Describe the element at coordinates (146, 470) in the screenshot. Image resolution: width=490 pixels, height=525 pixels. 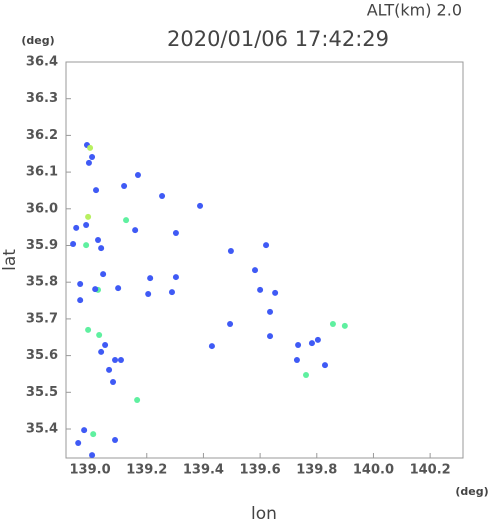
I see `x-tick-label: 139.2` at that location.